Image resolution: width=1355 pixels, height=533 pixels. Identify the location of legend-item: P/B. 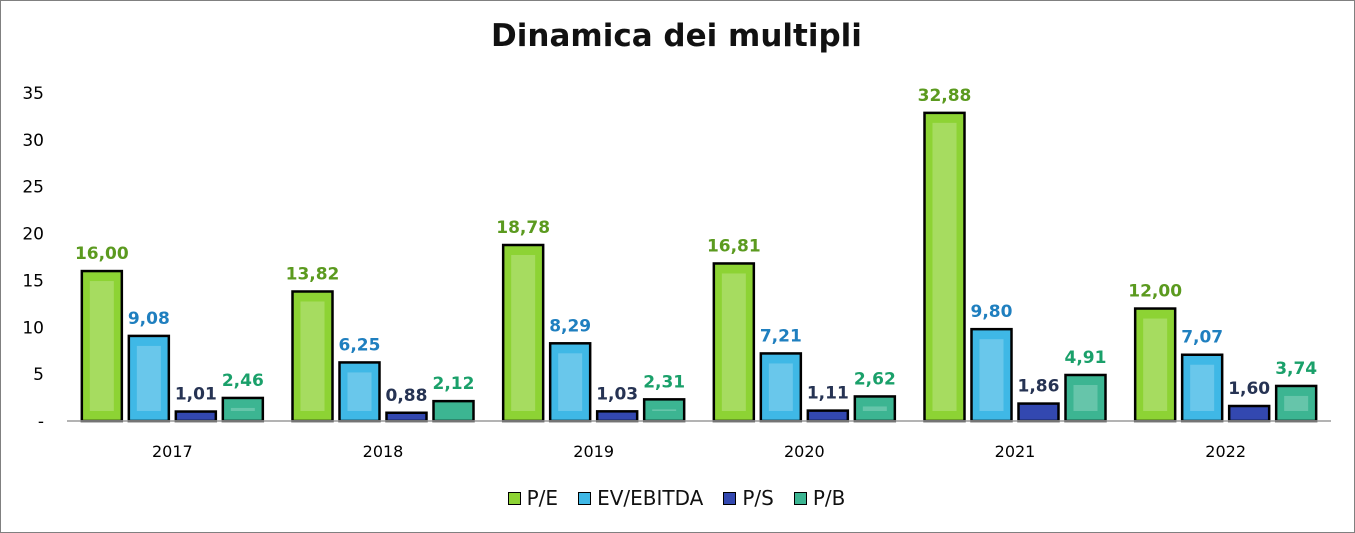
(819, 498).